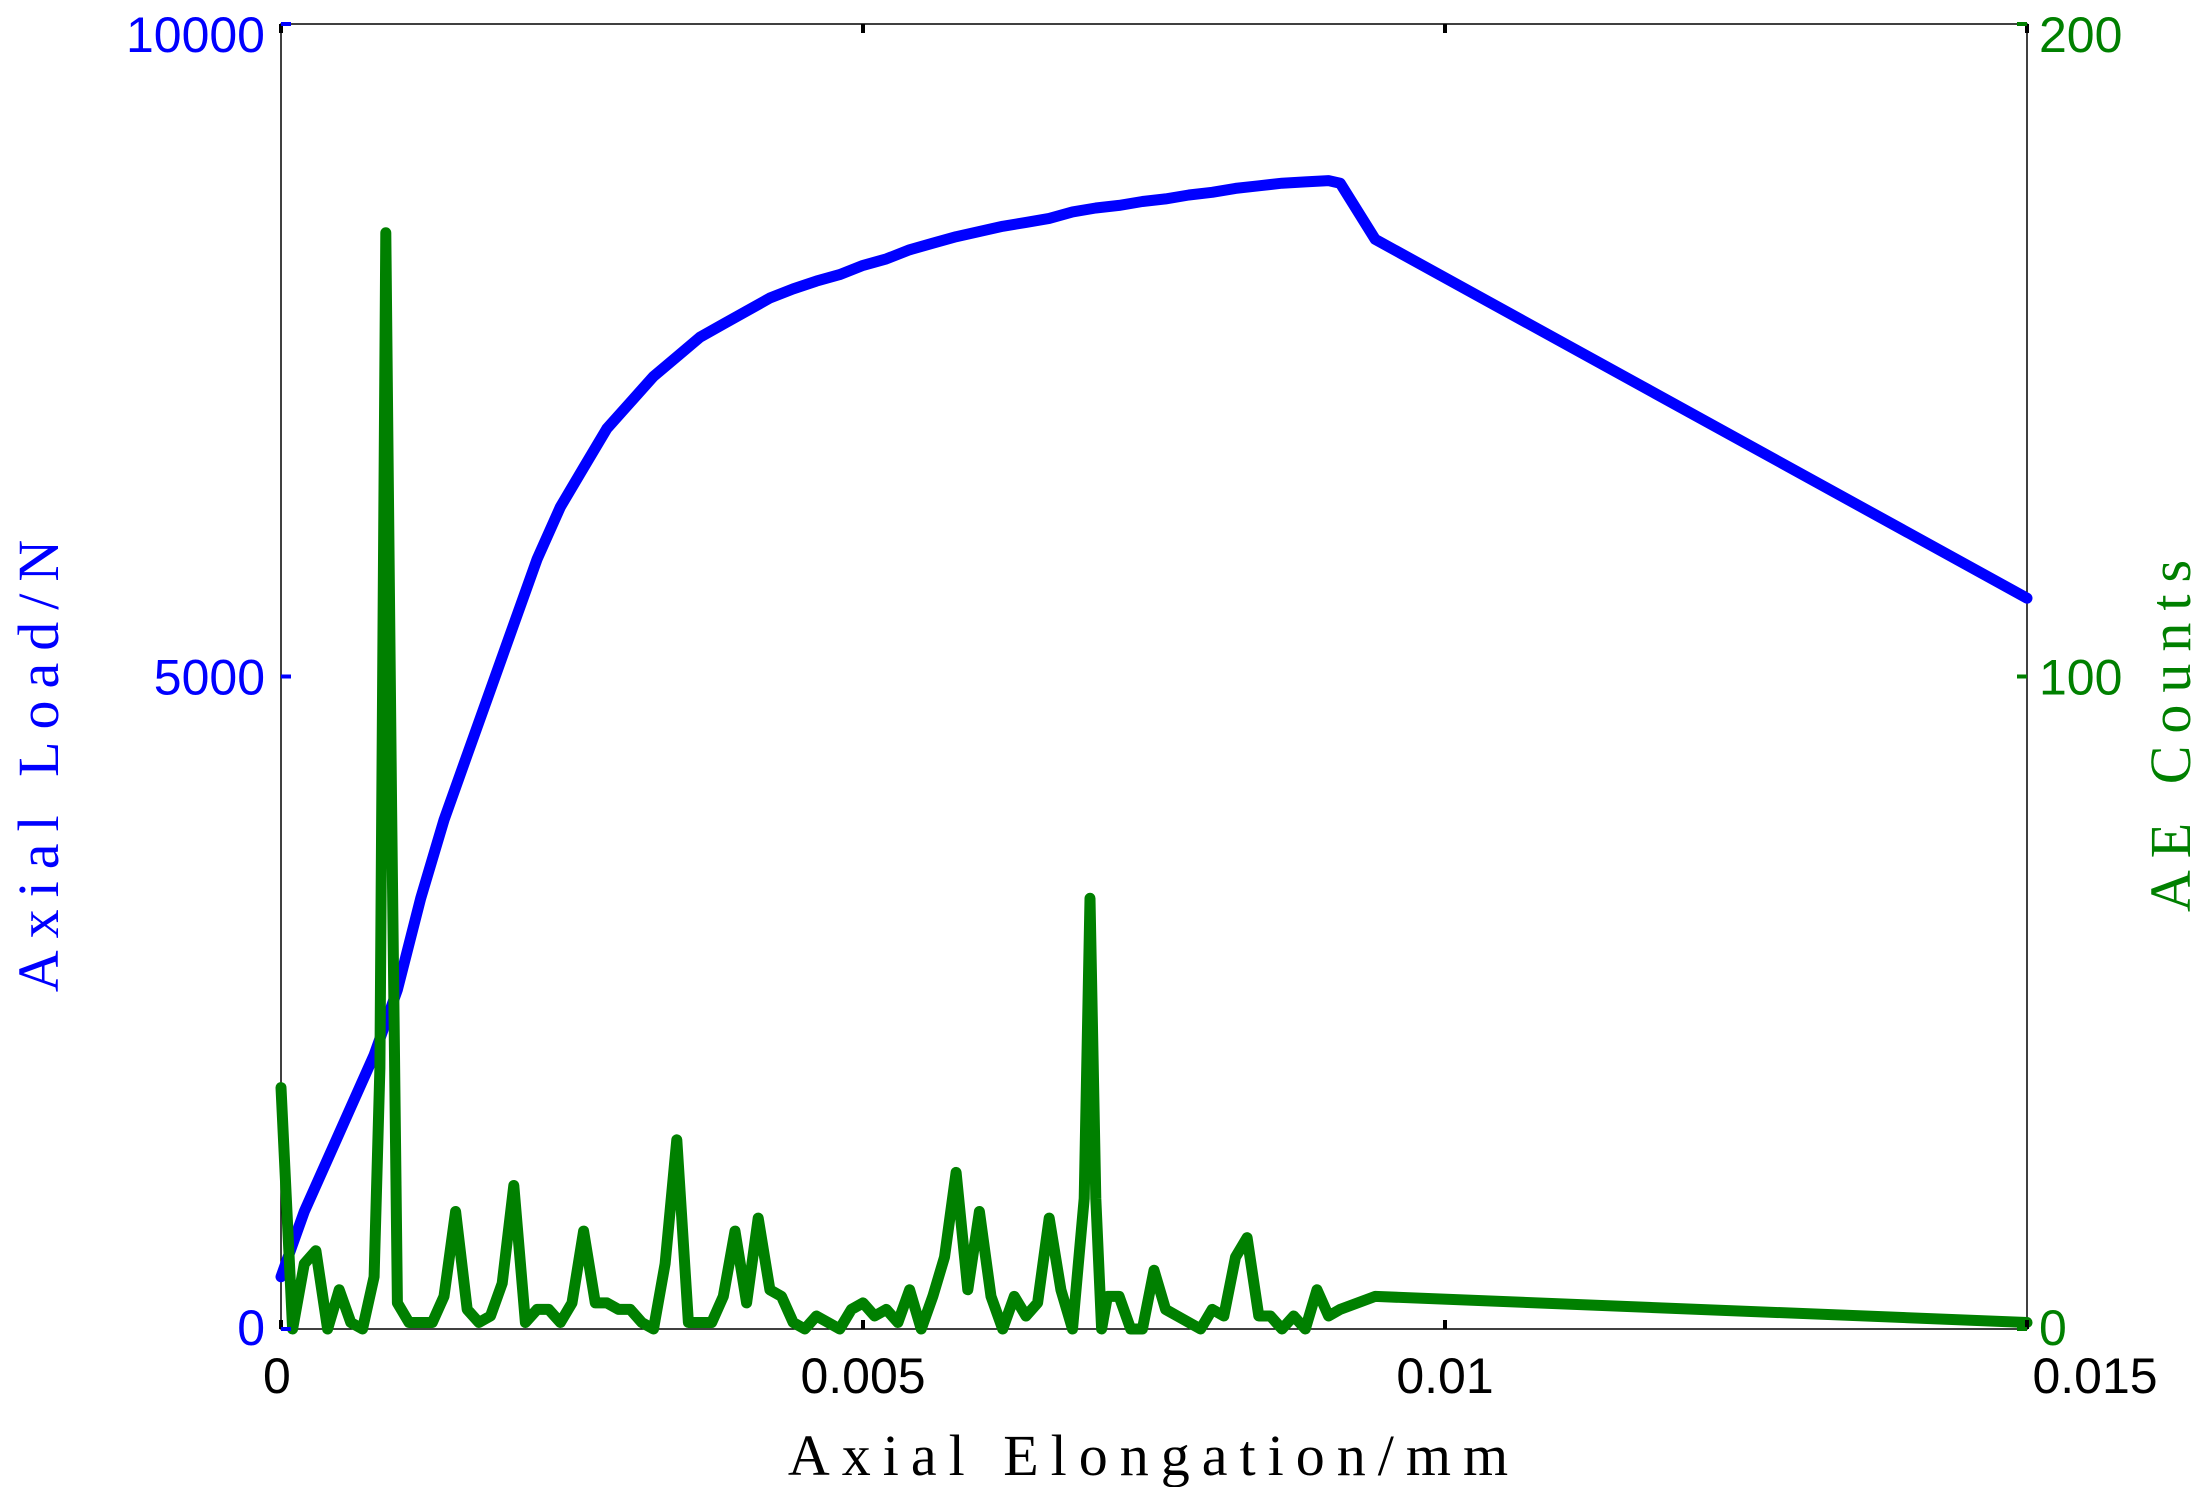 The image size is (2211, 1487). I want to click on y-left-tick-label: 5000, so click(209, 678).